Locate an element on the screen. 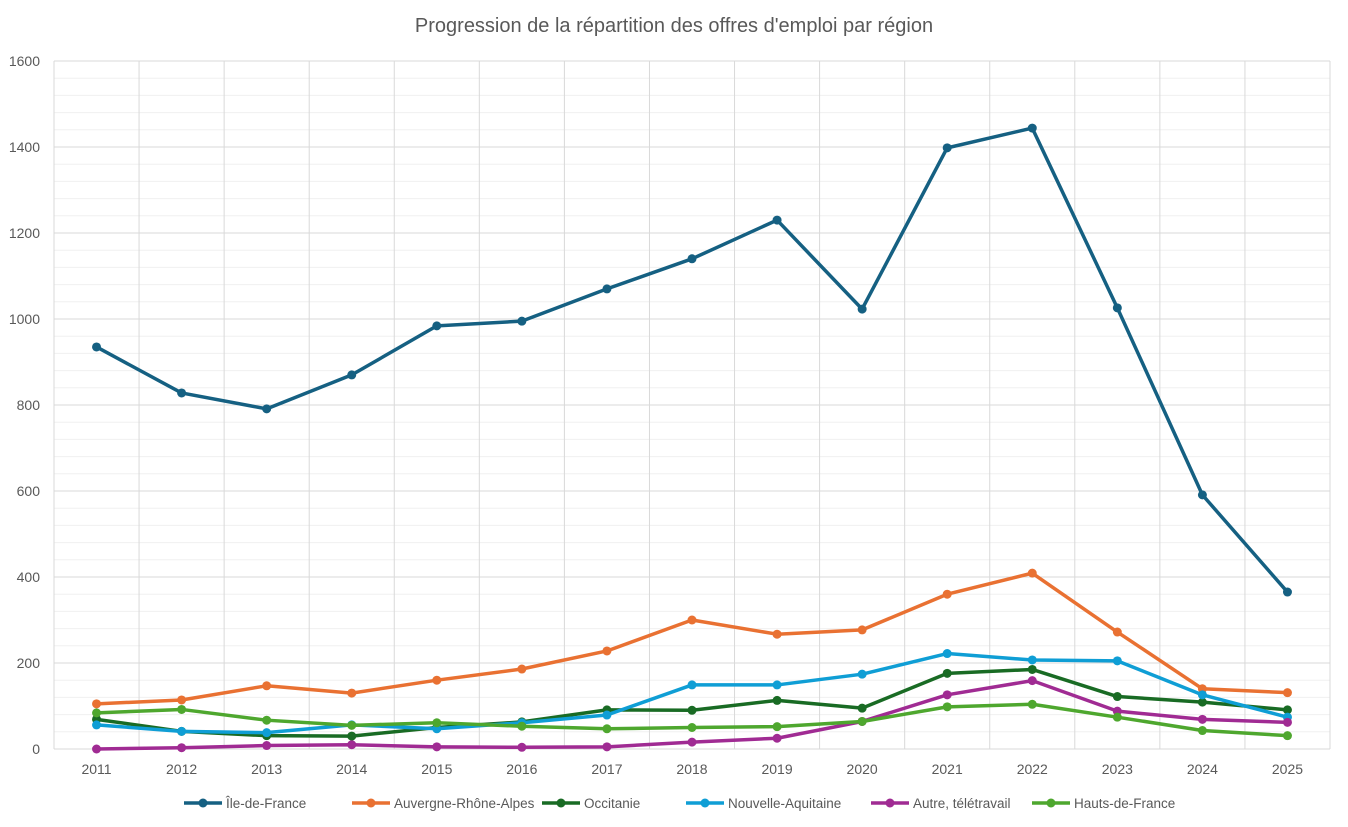 Image resolution: width=1348 pixels, height=827 pixels. y-axis-ticks: 0 200 400 600 800 1000 1200 1400 1600 is located at coordinates (24, 405).